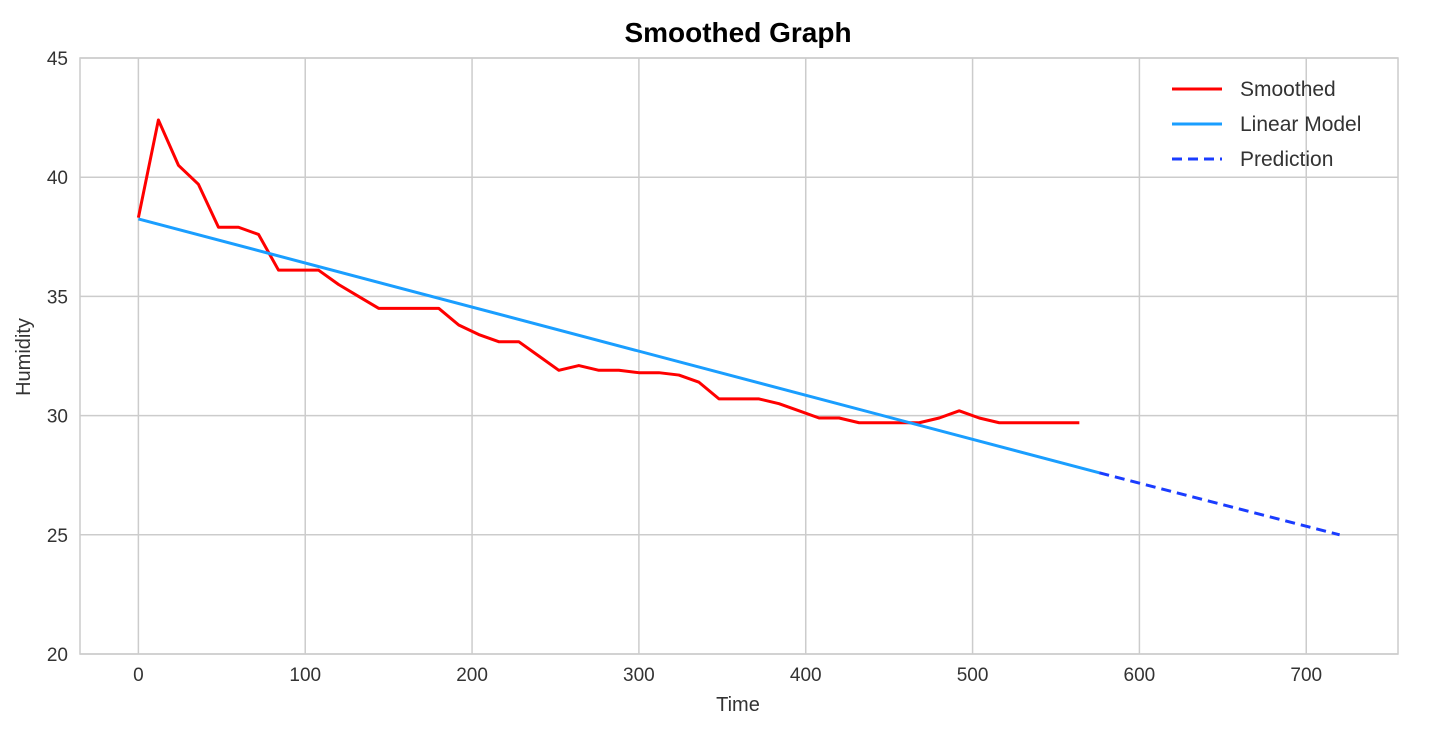  I want to click on y-tick-label: 30, so click(57, 417).